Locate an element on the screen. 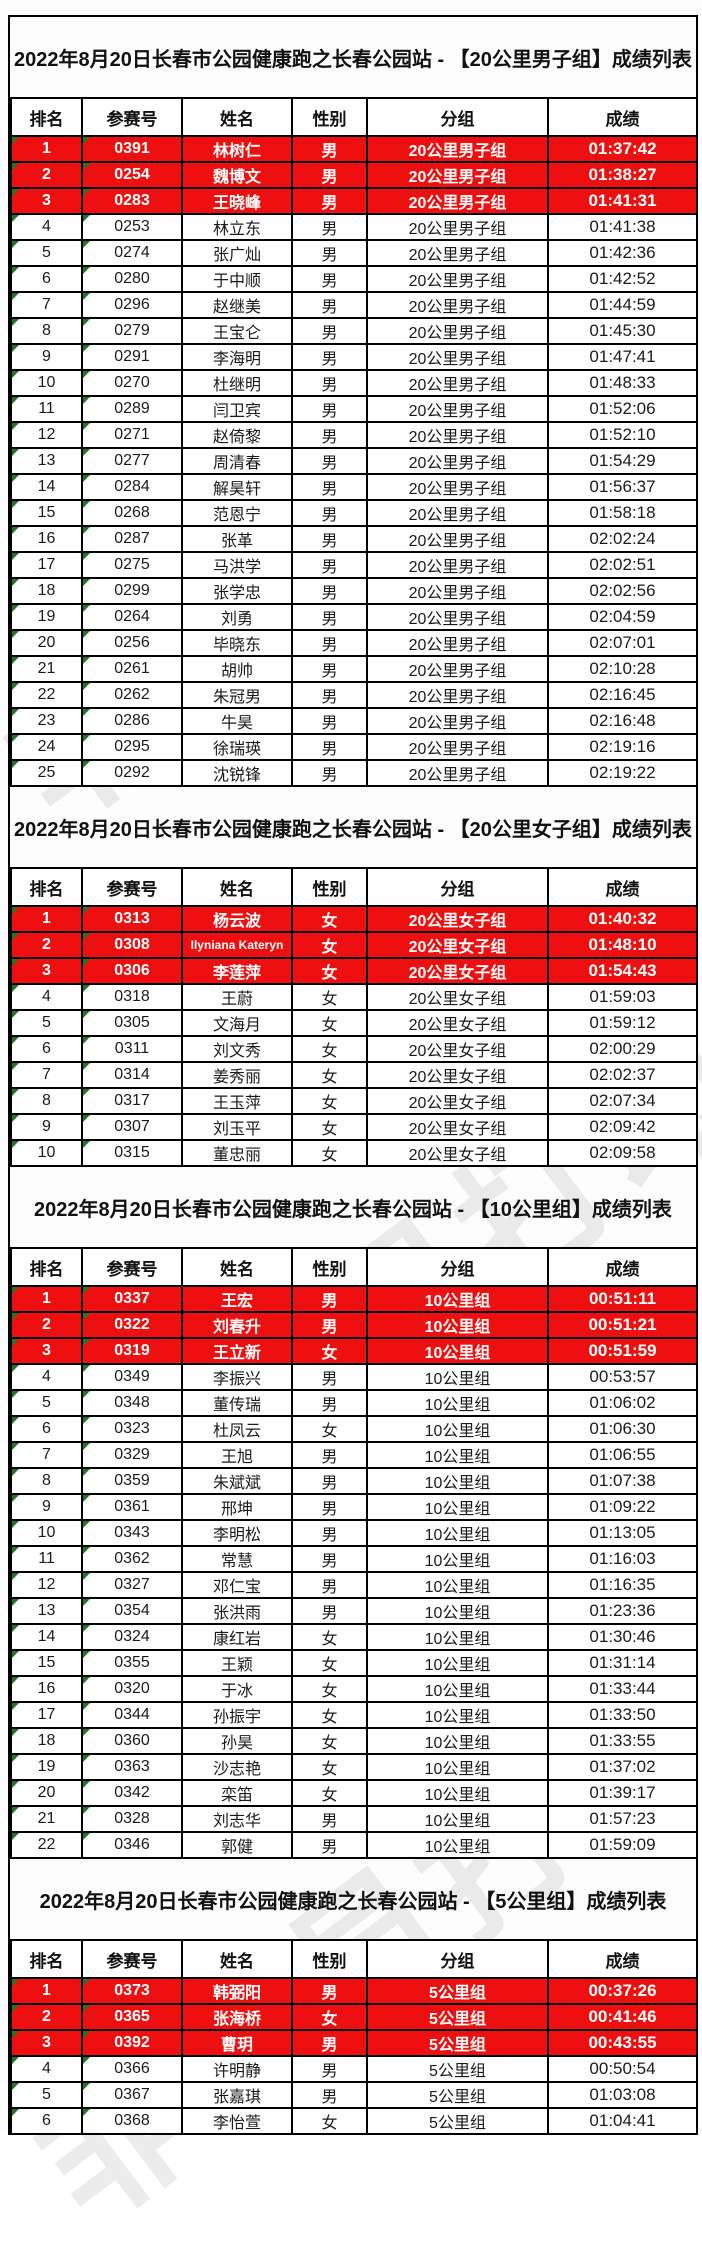 Image resolution: width=702 pixels, height=2263 pixels. bib-number-cell: 0254 is located at coordinates (132, 175).